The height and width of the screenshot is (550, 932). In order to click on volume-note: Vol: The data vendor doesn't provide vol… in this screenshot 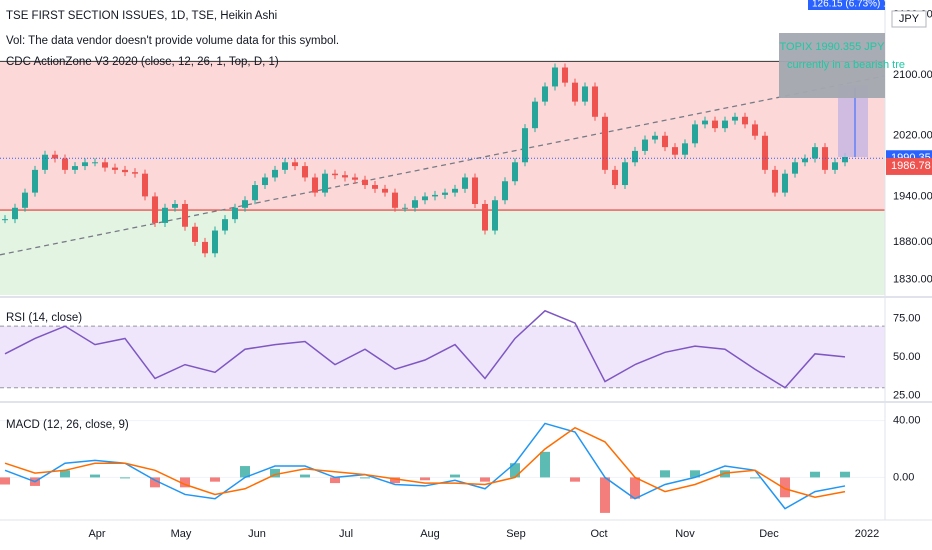, I will do `click(172, 41)`.